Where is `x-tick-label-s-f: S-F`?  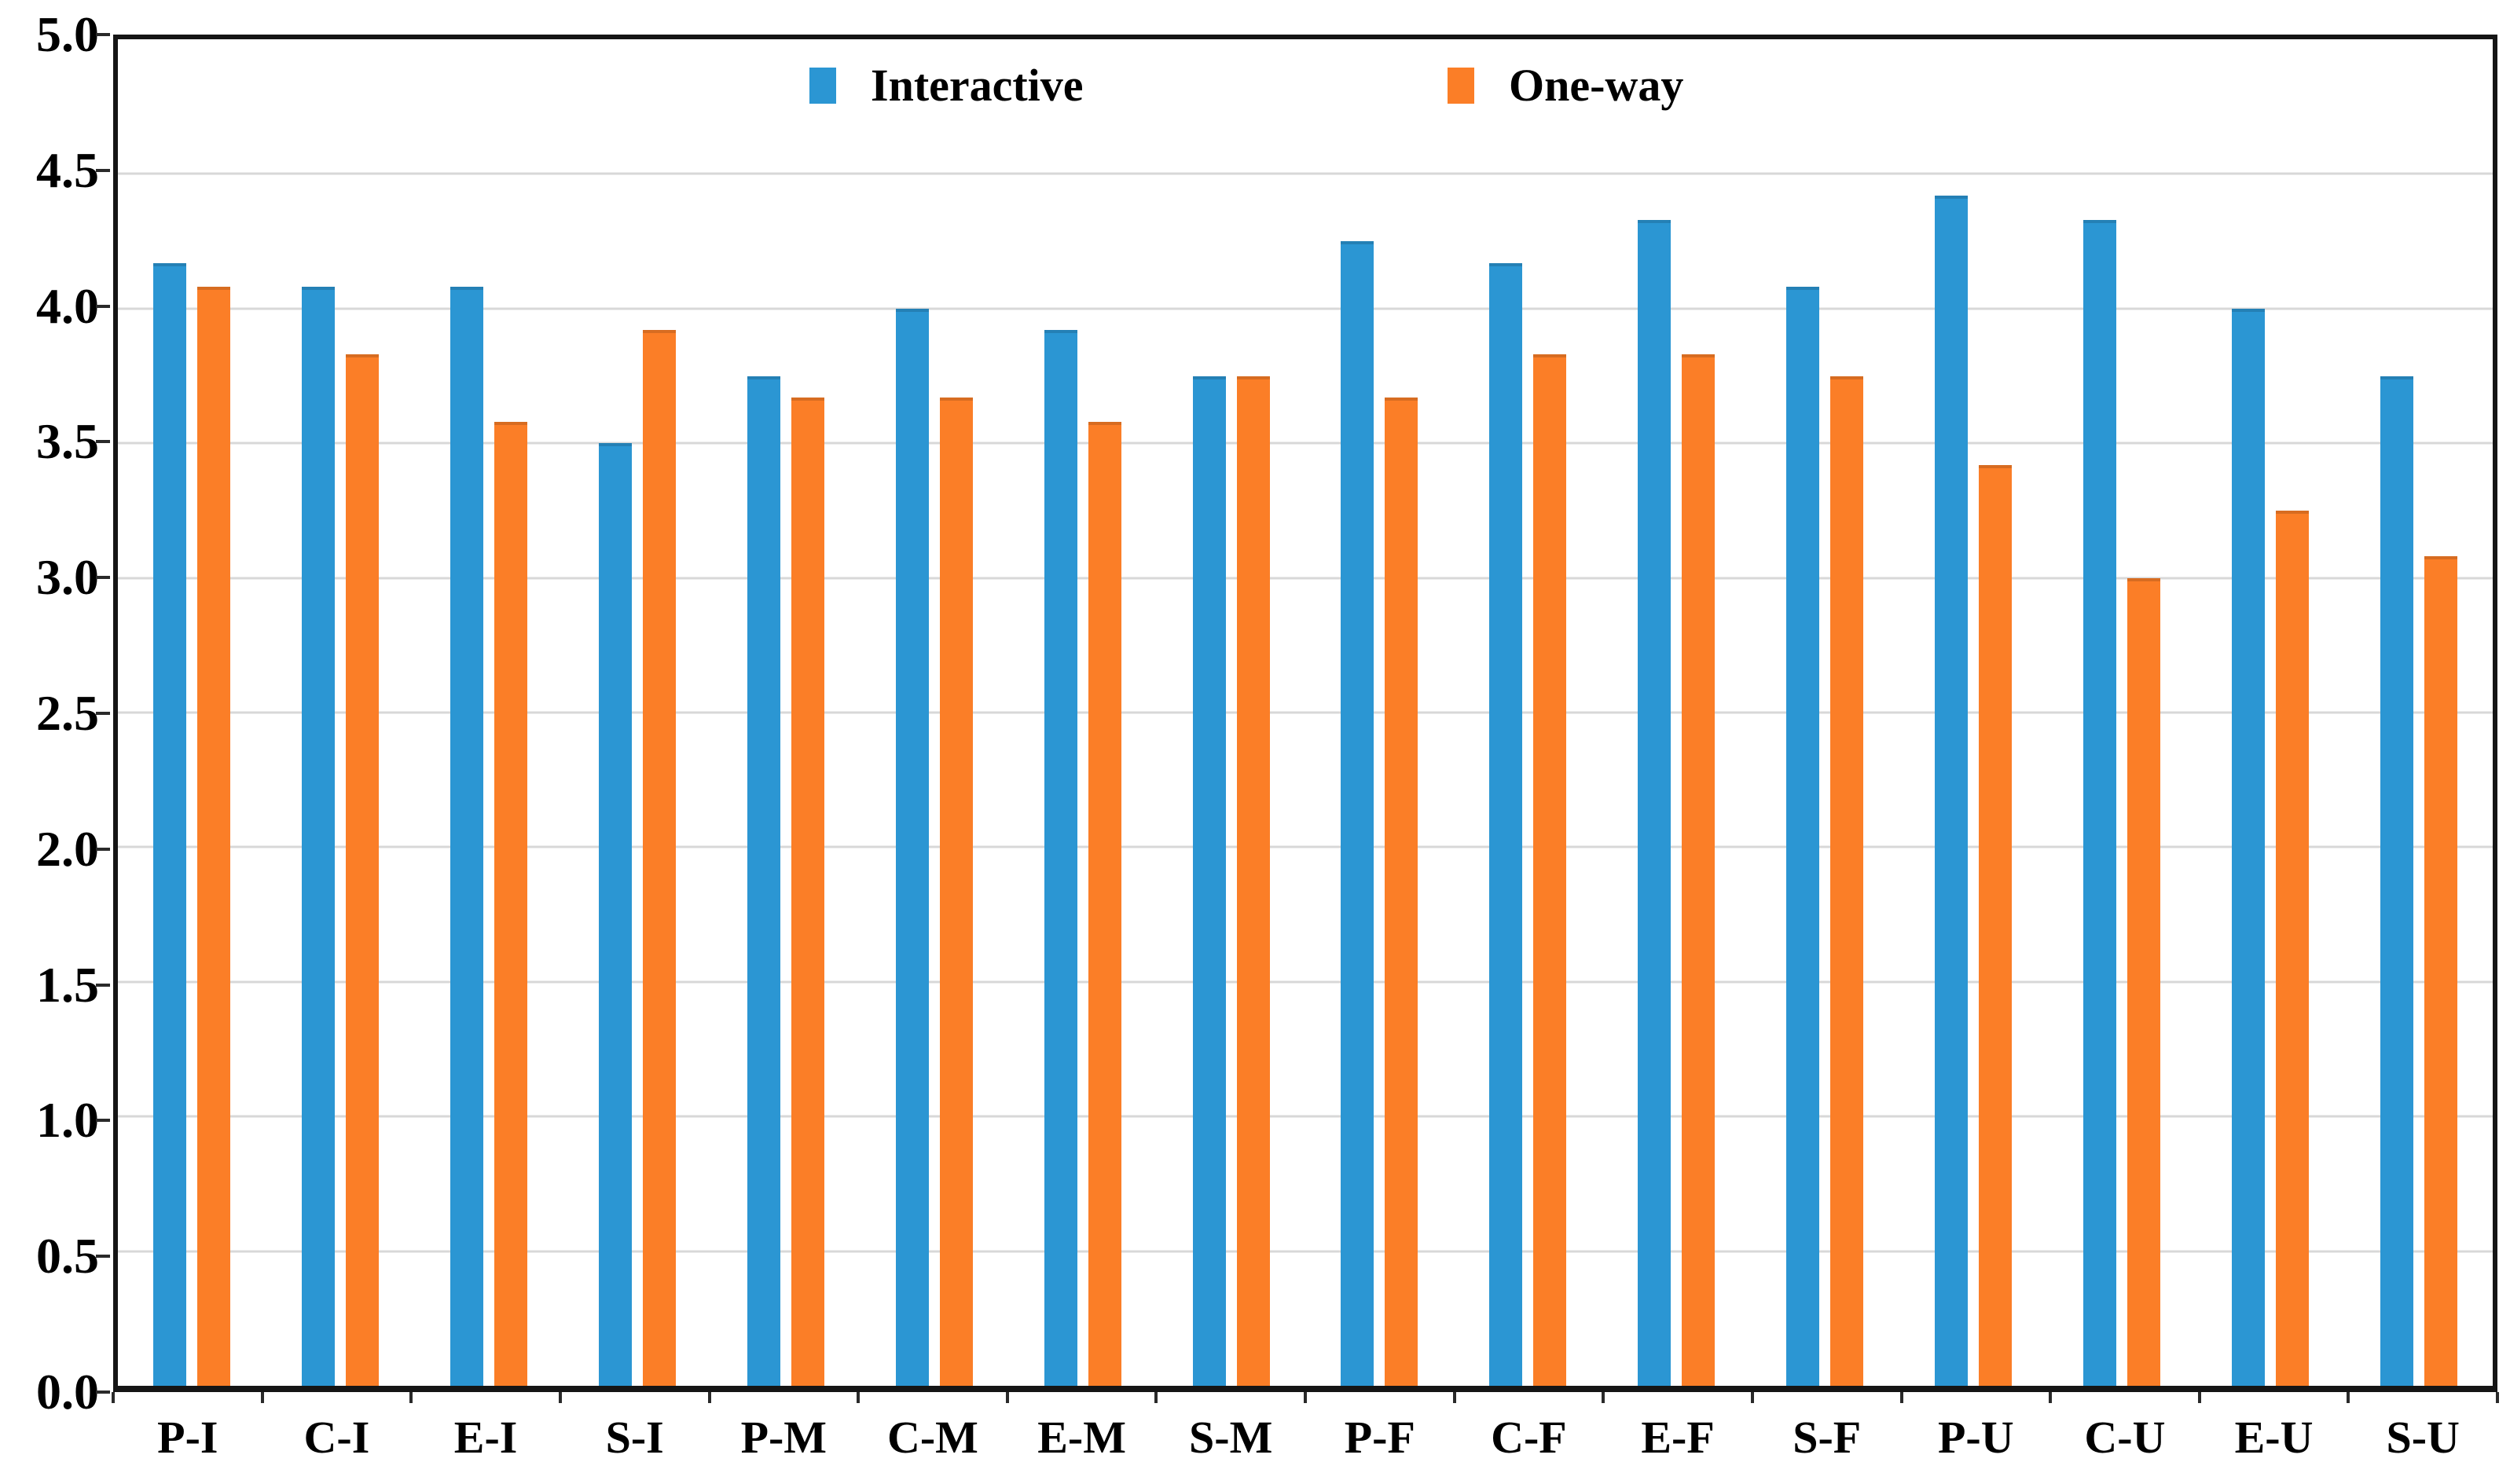
x-tick-label-s-f: S-F is located at coordinates (1828, 1437).